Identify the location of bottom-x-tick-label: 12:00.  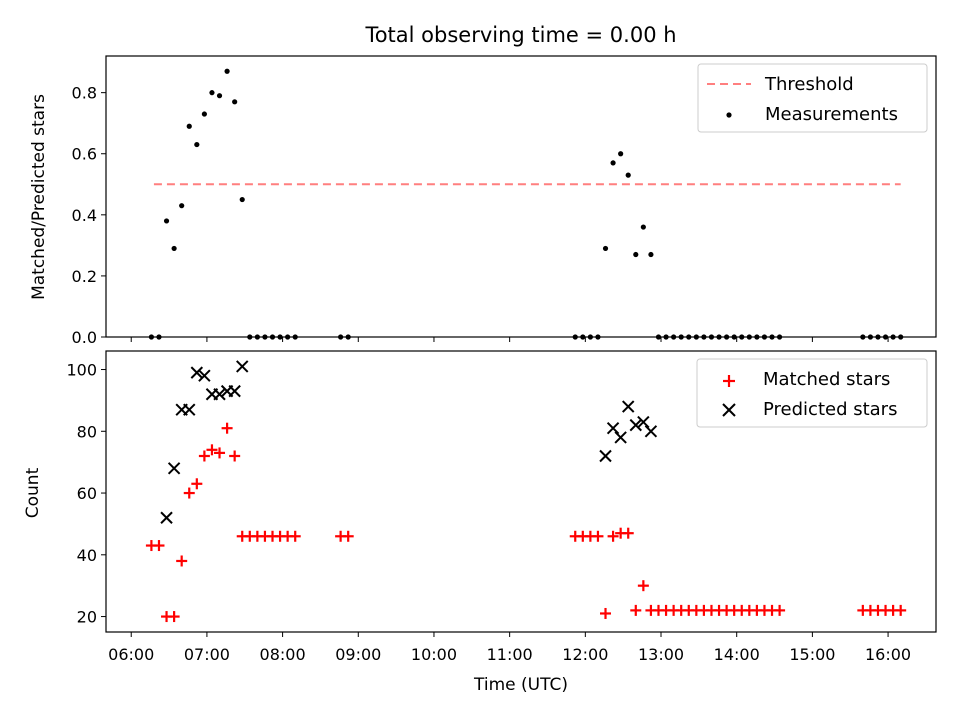
(585, 654).